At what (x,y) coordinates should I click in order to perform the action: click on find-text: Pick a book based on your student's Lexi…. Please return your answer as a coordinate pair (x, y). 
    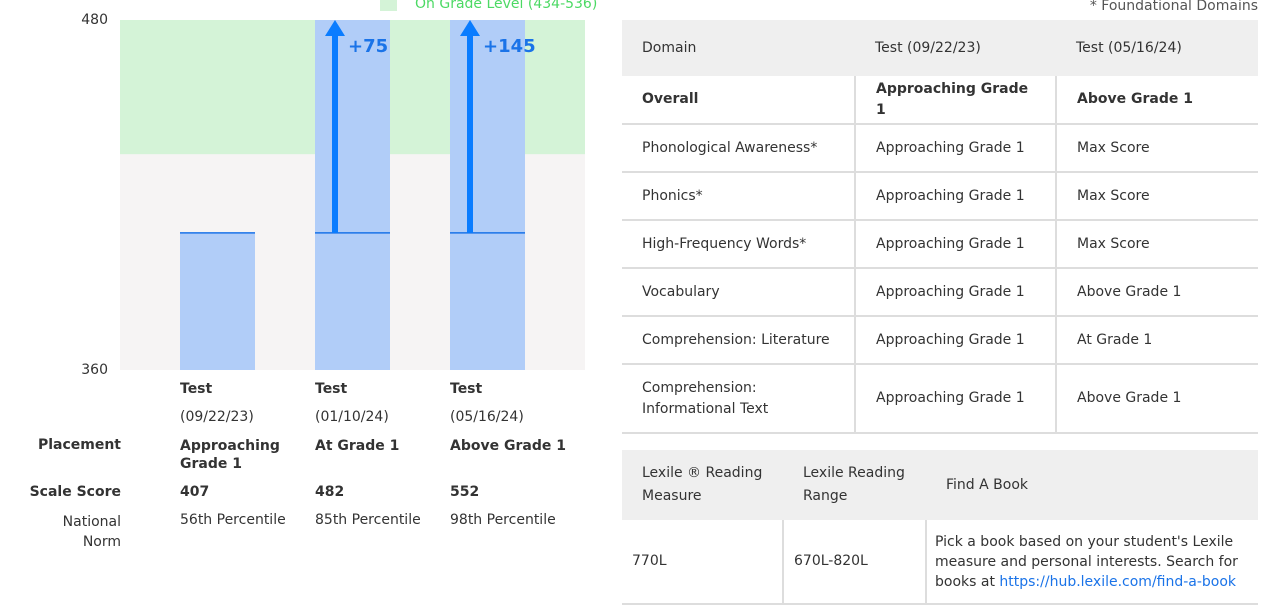
    Looking at the image, I should click on (1086, 561).